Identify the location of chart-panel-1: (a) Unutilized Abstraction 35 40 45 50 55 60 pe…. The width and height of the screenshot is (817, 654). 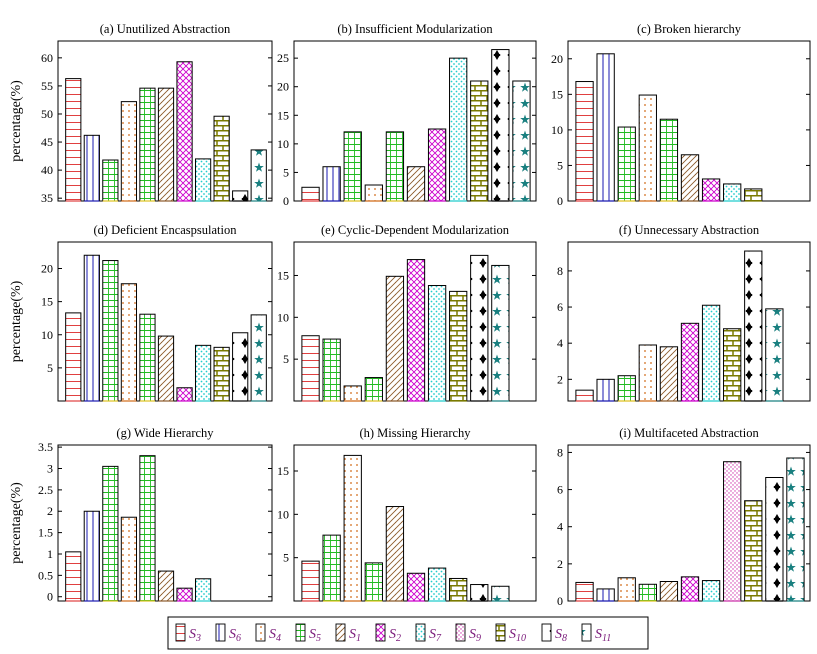
(141, 113).